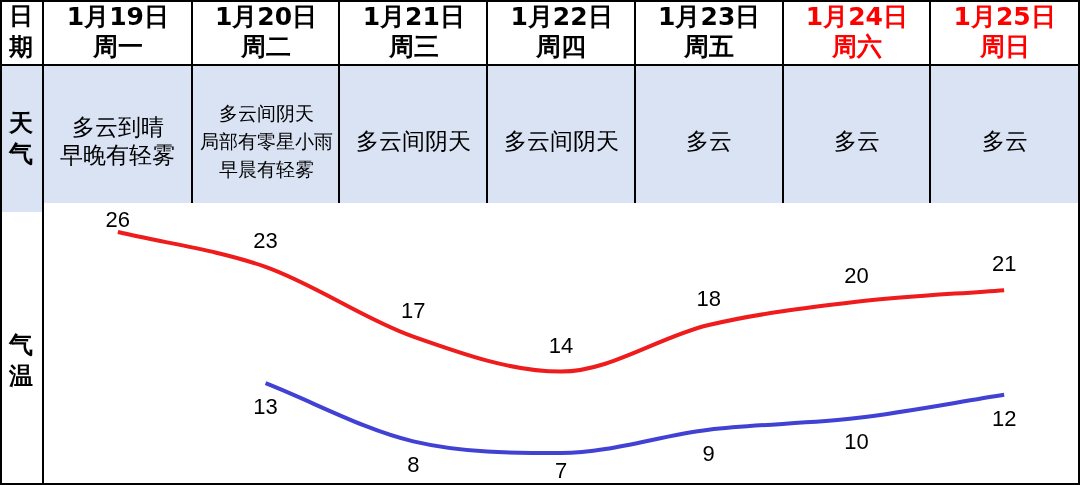  I want to click on data-label: 9, so click(708, 453).